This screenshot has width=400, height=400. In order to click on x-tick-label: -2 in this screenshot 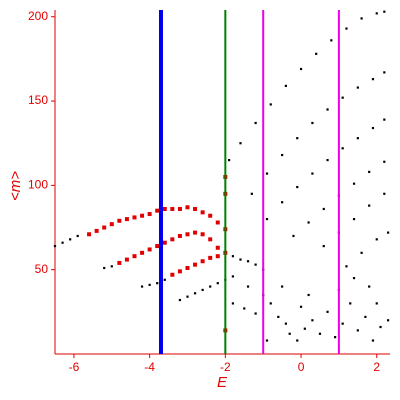, I will do `click(225, 367)`.